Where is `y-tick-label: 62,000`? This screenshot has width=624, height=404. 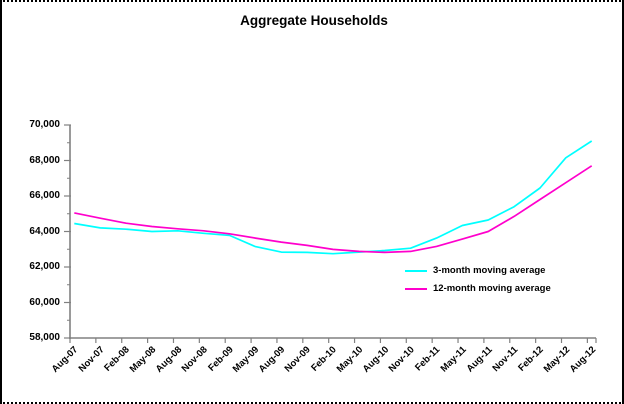
y-tick-label: 62,000 is located at coordinates (44, 266).